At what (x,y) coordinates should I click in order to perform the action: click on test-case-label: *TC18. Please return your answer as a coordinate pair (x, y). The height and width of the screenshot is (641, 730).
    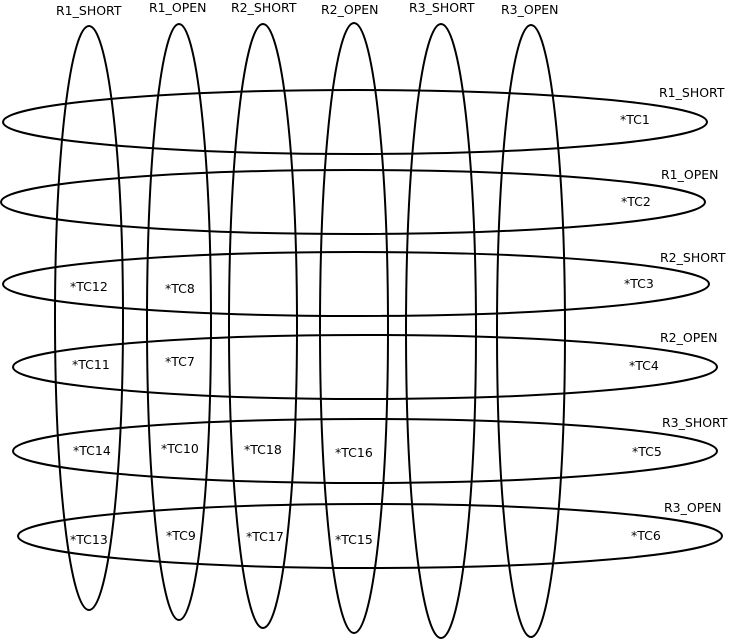
    Looking at the image, I should click on (263, 449).